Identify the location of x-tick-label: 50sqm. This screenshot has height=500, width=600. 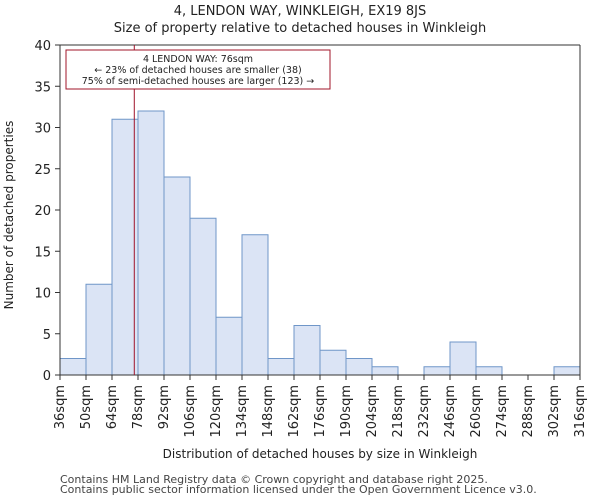
(86, 407).